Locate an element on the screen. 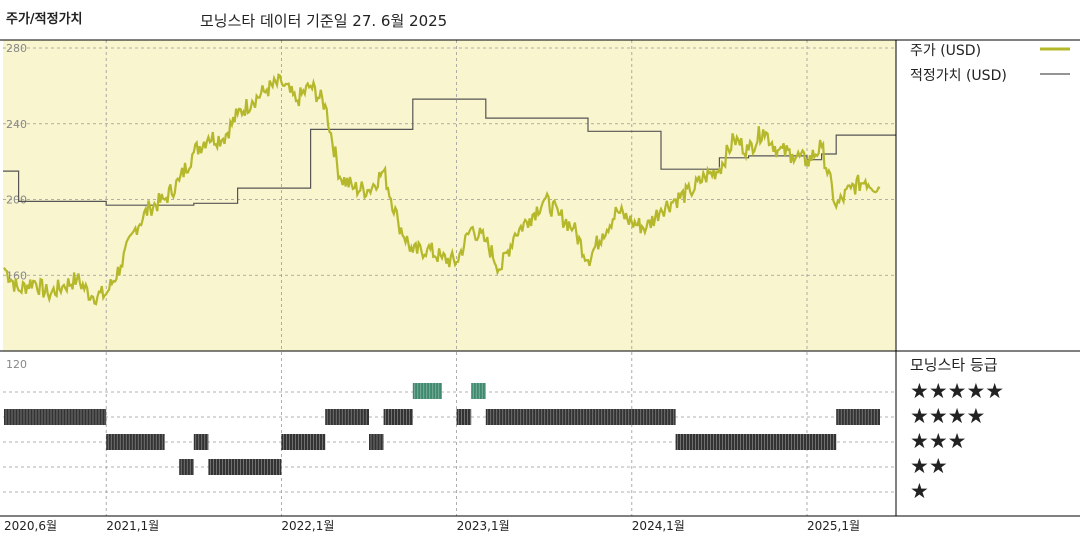 This screenshot has width=1080, height=540. x-axis-label: 2024,1월 is located at coordinates (658, 526).